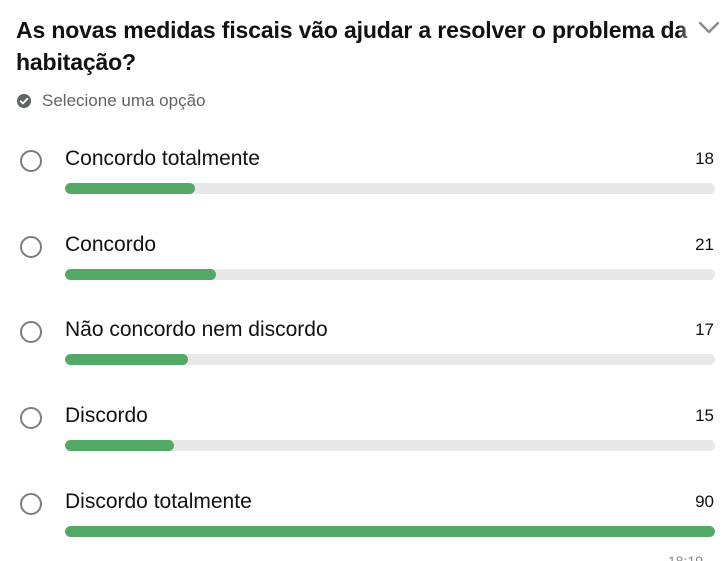  Describe the element at coordinates (196, 329) in the screenshot. I see `option-label: Não concordo nem discordo` at that location.